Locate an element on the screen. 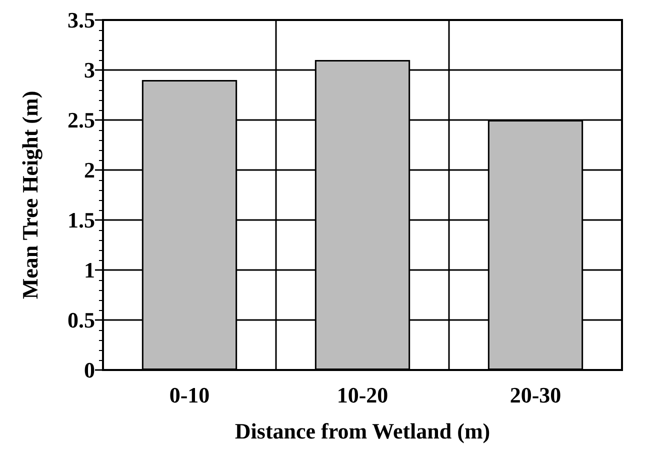 The height and width of the screenshot is (458, 660). y-tick-label: 0.5 is located at coordinates (81, 320).